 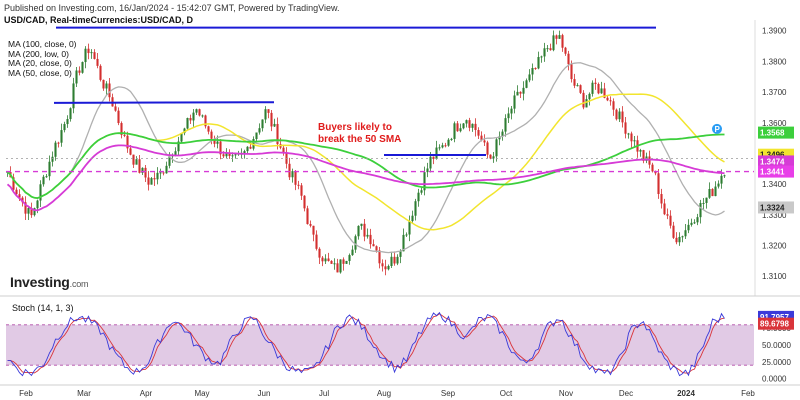 What do you see at coordinates (686, 393) in the screenshot?
I see `time-tick-label: 2024` at bounding box center [686, 393].